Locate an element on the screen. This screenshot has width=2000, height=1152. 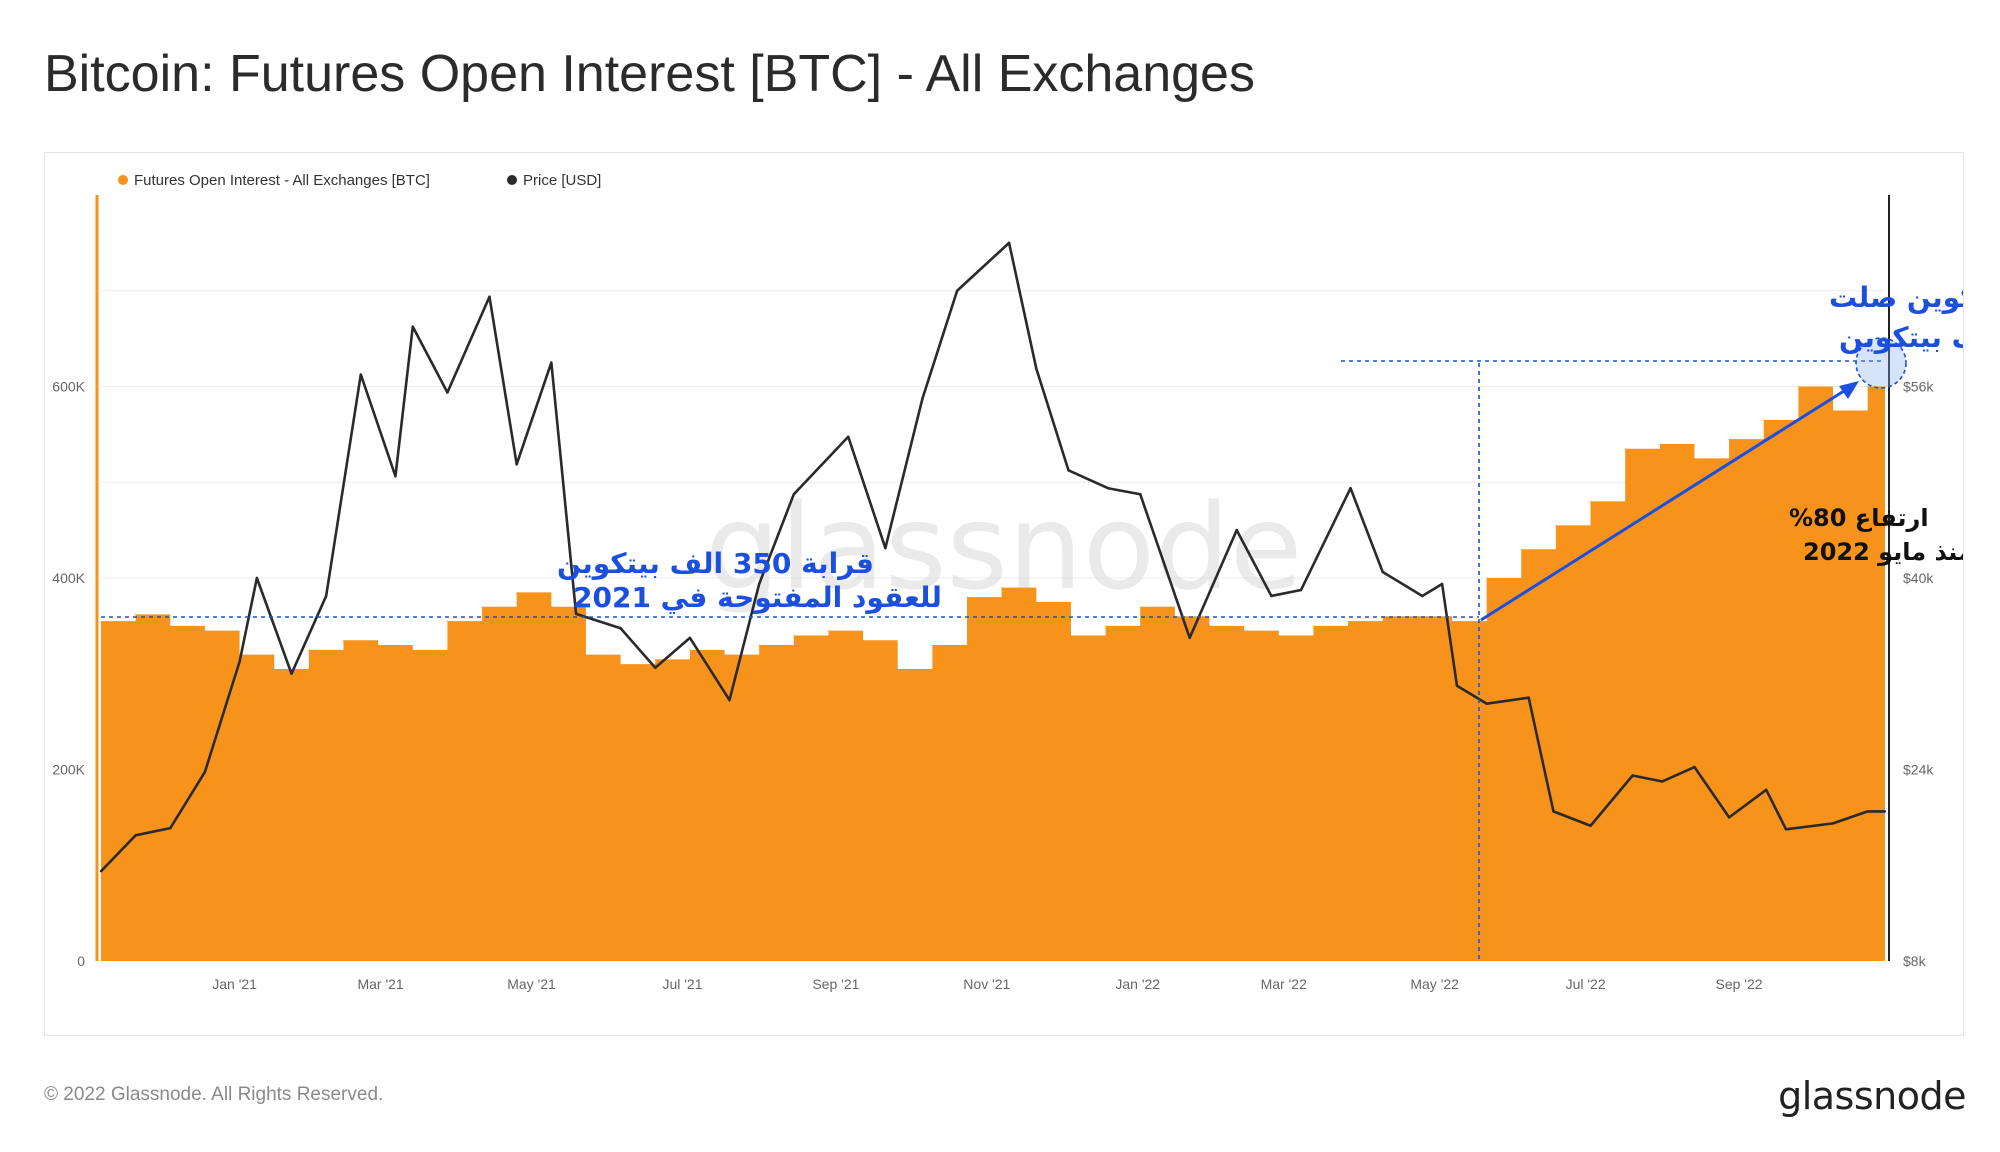
peak-highlight-circle is located at coordinates (1881, 363).